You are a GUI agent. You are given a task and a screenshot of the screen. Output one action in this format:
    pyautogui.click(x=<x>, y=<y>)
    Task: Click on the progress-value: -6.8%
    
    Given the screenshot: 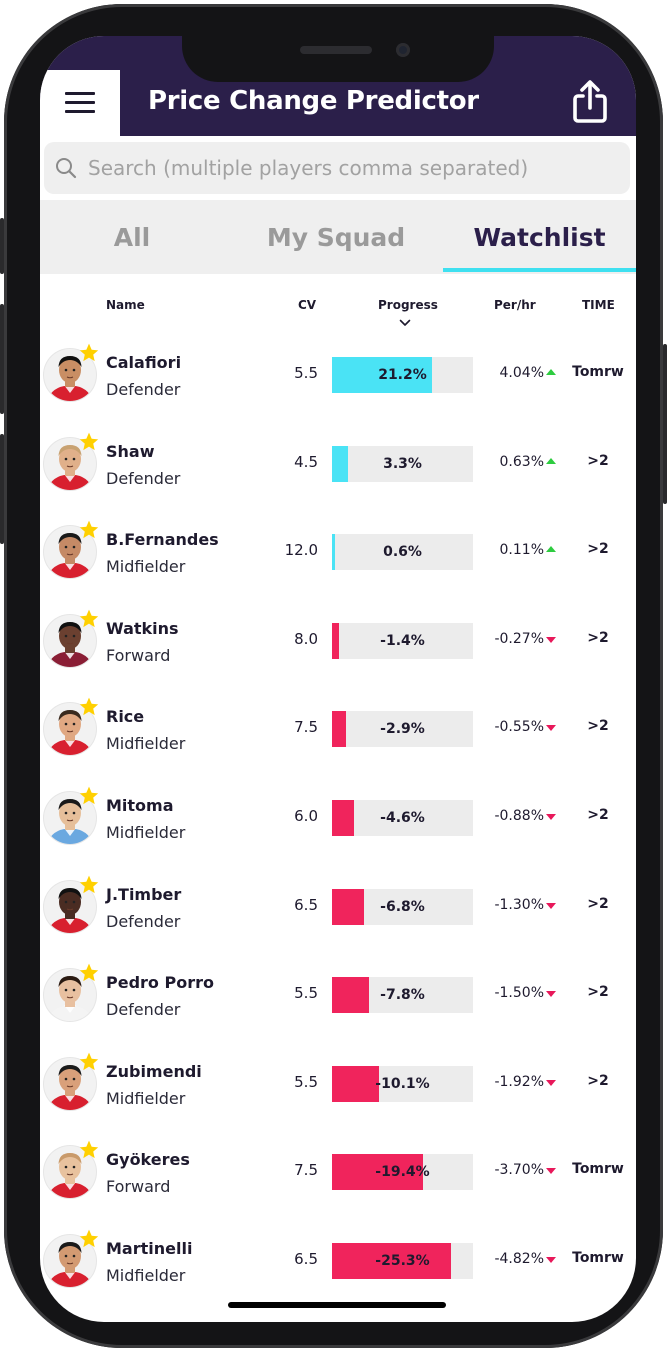 What is the action you would take?
    pyautogui.click(x=402, y=906)
    